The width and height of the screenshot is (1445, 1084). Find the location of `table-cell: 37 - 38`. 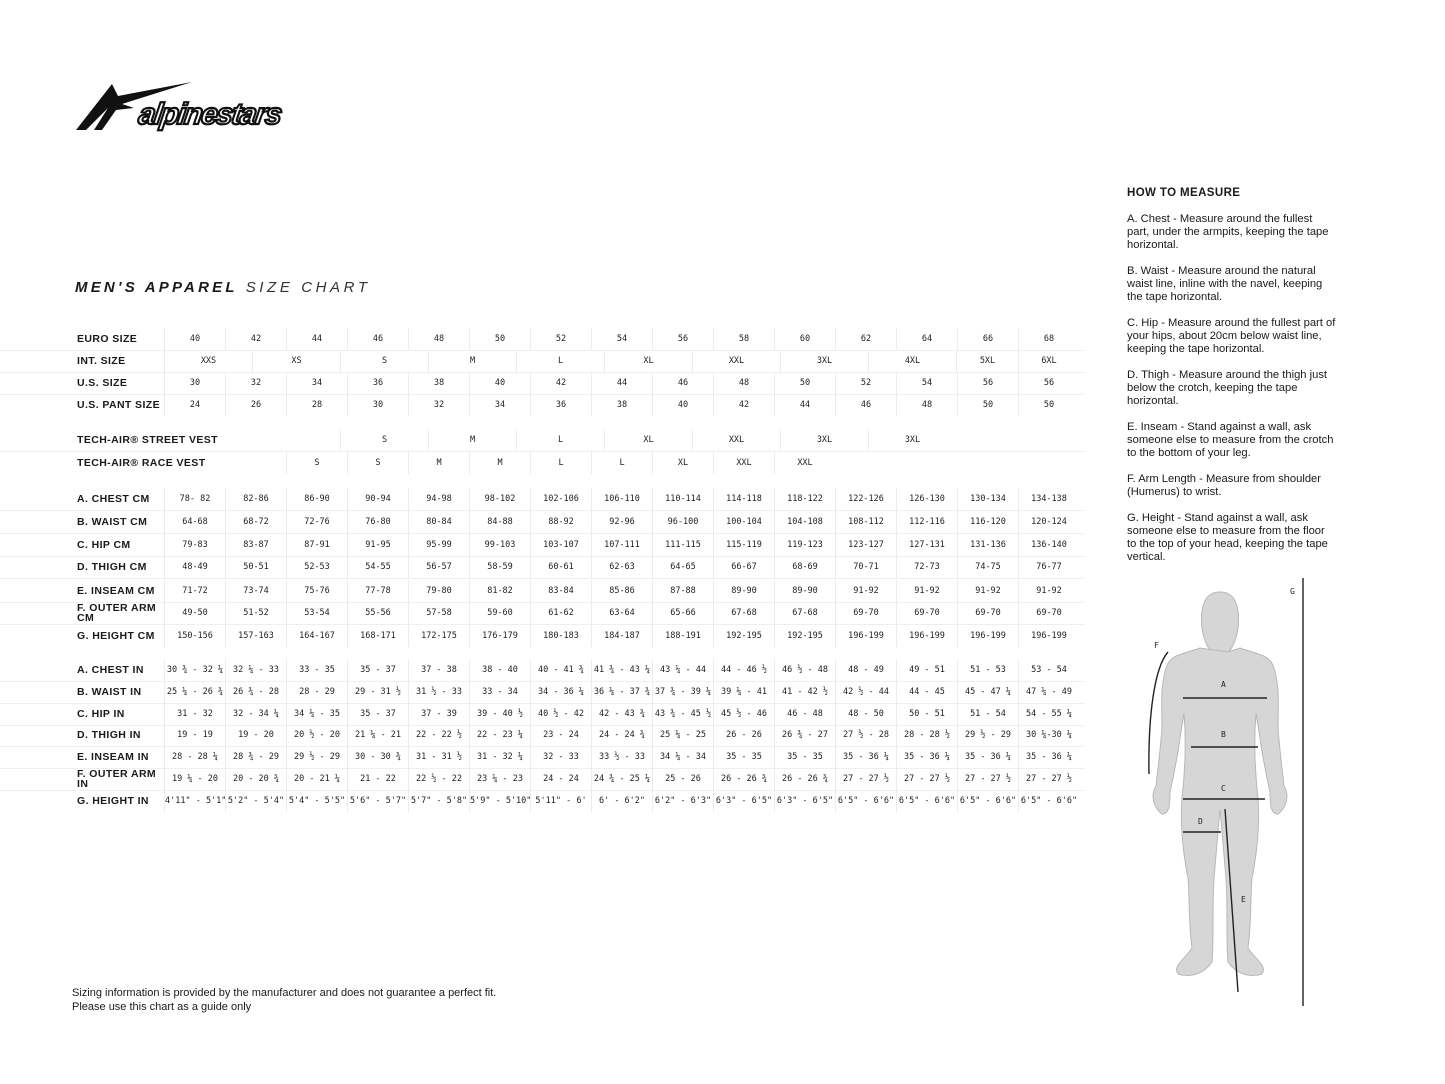

table-cell: 37 - 38 is located at coordinates (438, 670).